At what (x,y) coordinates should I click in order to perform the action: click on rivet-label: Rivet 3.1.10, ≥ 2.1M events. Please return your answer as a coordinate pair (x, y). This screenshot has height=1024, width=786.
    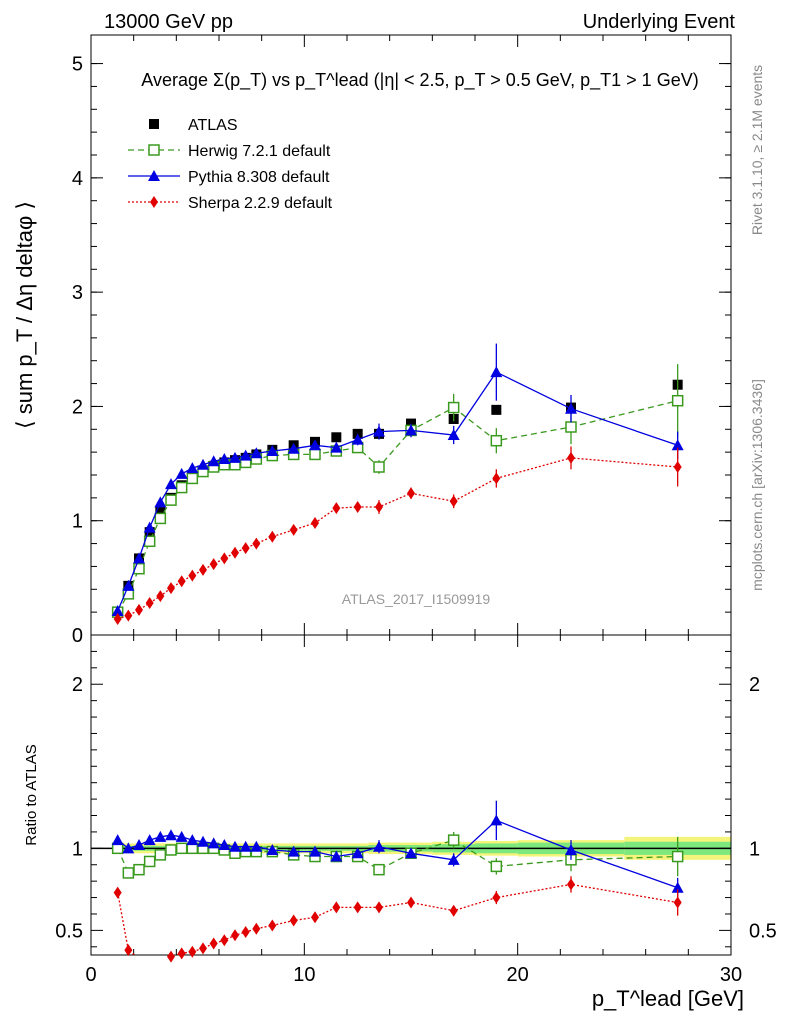
    Looking at the image, I should click on (757, 150).